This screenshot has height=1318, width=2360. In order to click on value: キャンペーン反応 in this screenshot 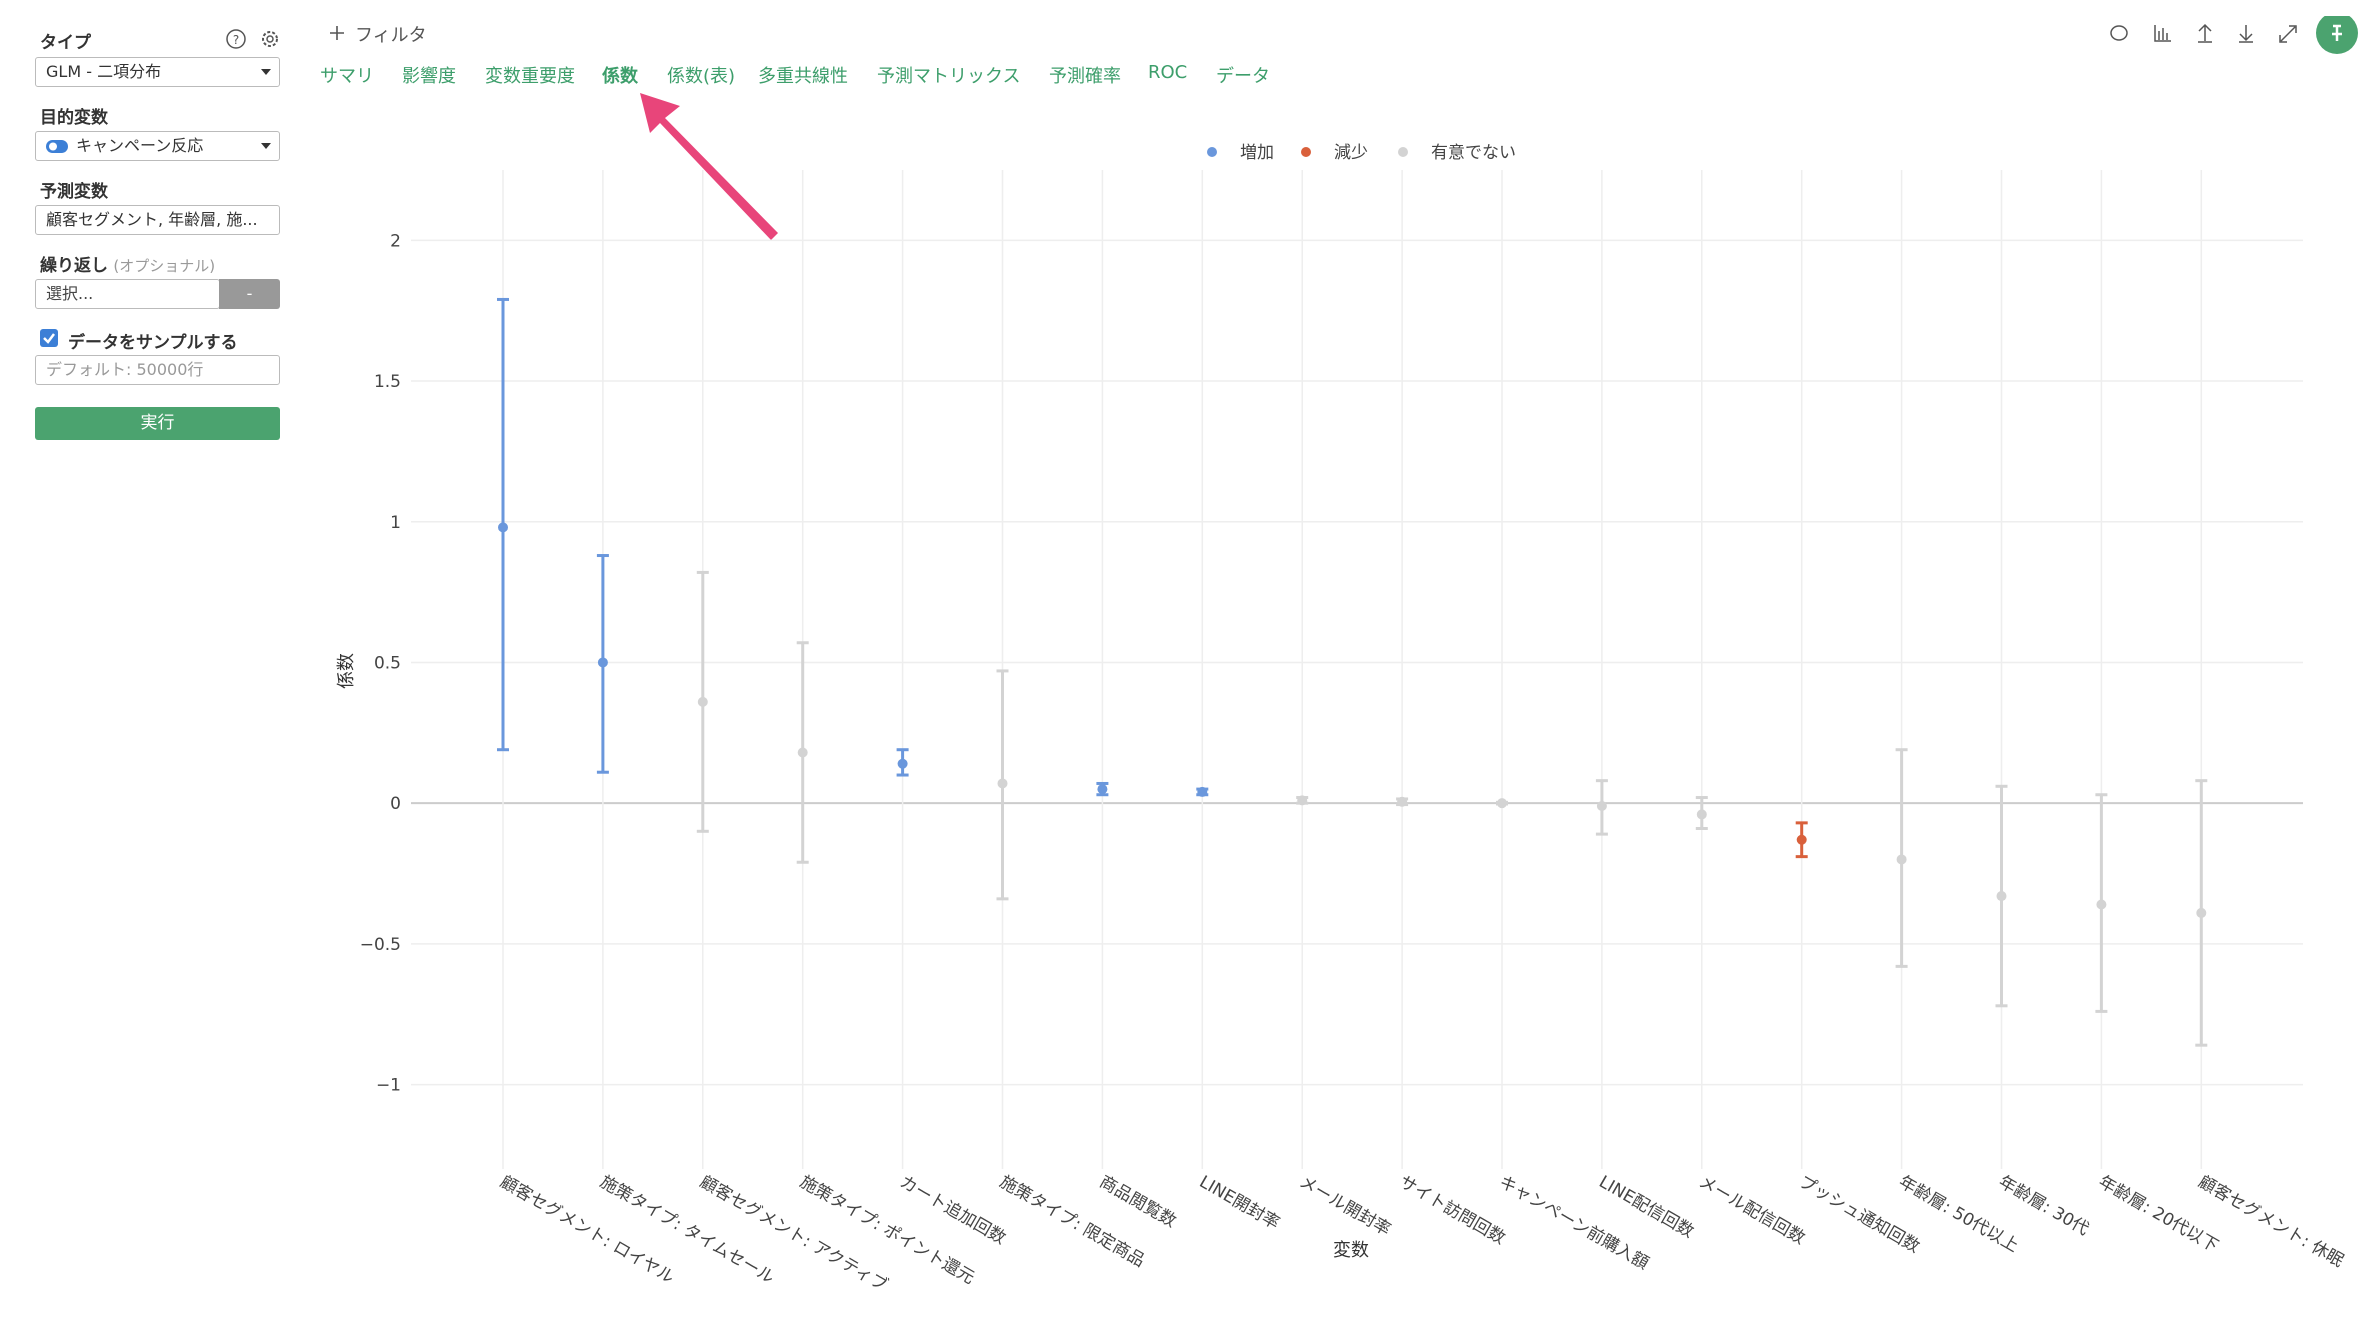, I will do `click(140, 145)`.